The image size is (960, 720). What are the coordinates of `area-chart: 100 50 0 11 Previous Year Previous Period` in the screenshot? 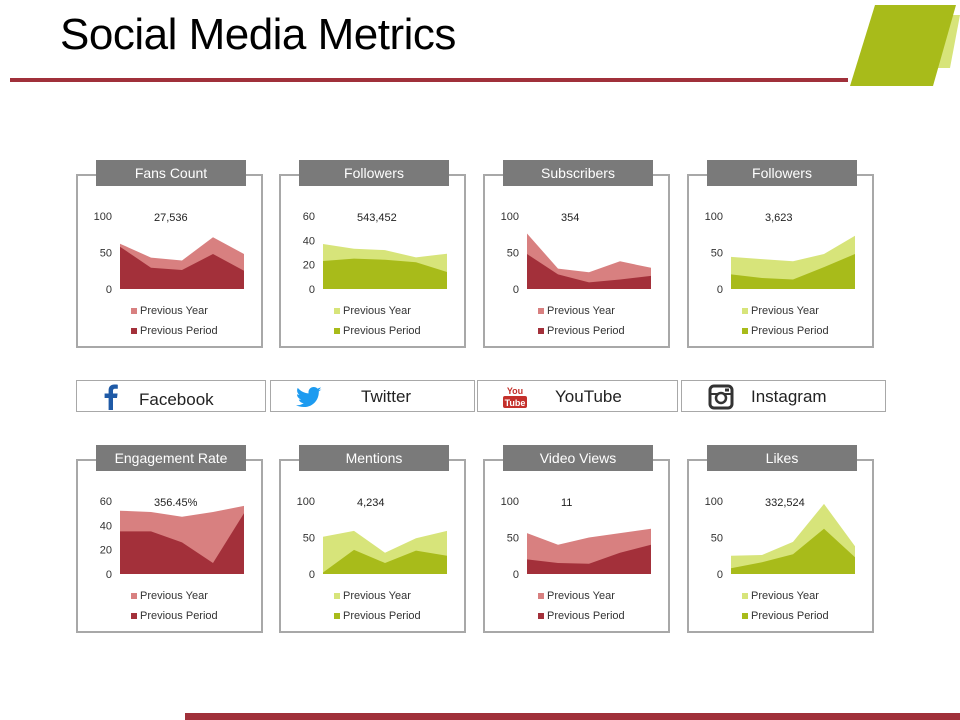 It's located at (576, 559).